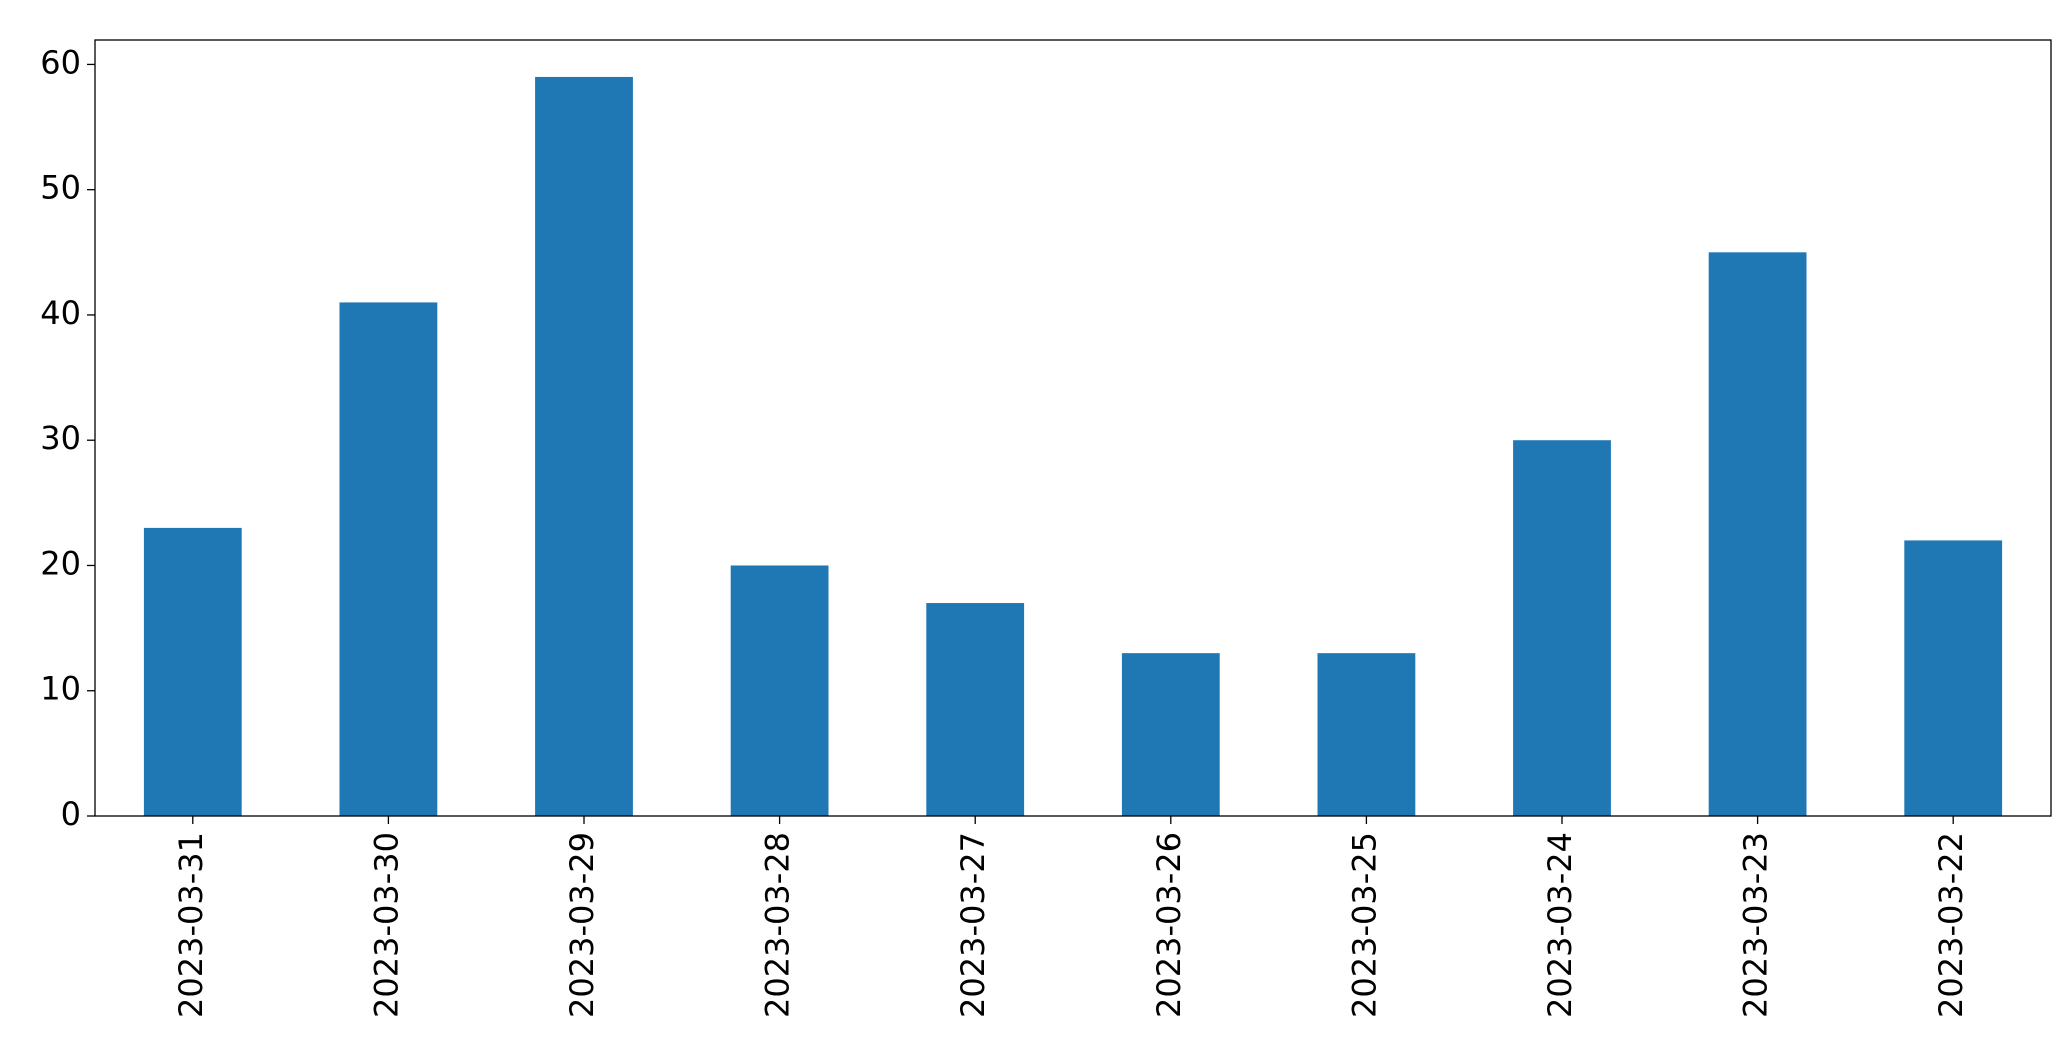 The image size is (2071, 1061). What do you see at coordinates (60, 563) in the screenshot?
I see `y-tick-label: 20` at bounding box center [60, 563].